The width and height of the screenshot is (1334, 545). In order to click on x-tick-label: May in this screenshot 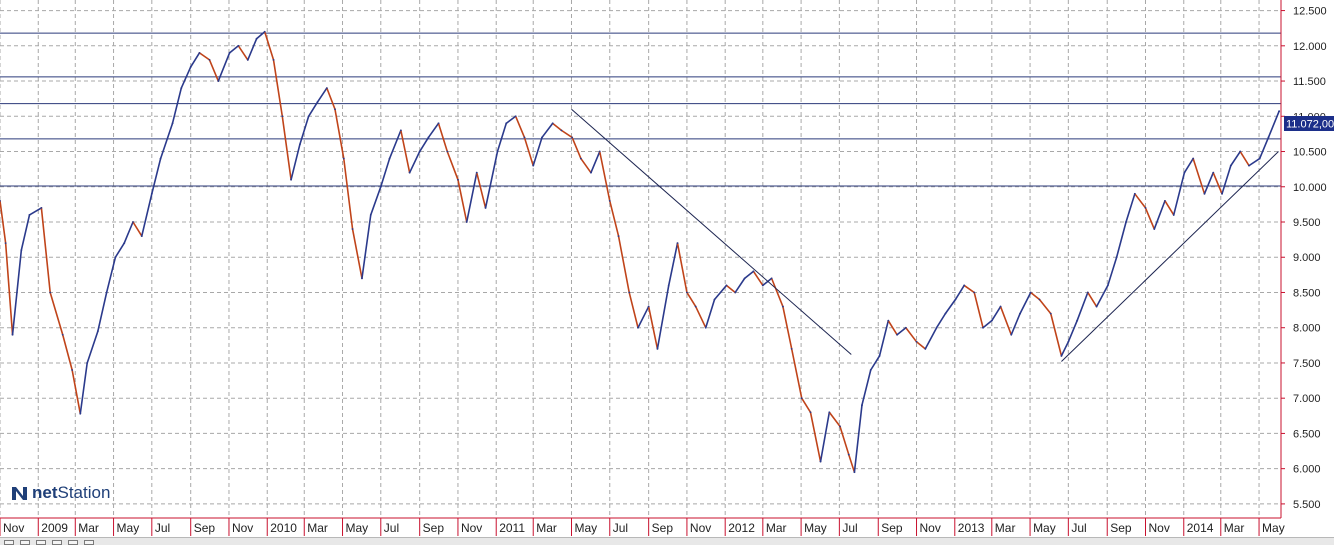, I will do `click(1273, 528)`.